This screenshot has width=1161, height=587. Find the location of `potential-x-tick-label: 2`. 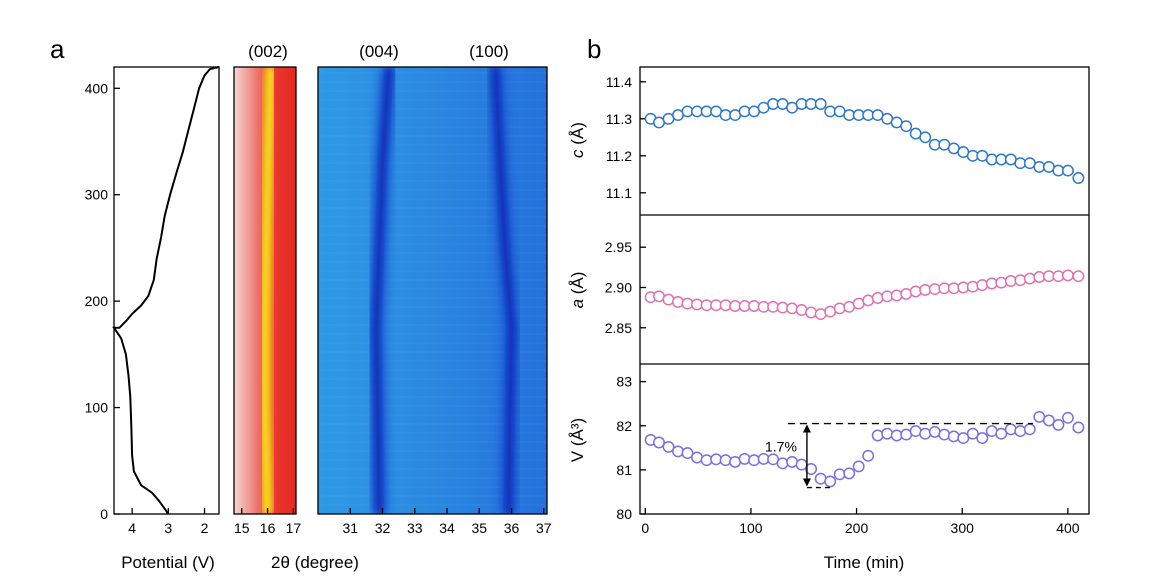

potential-x-tick-label: 2 is located at coordinates (205, 528).